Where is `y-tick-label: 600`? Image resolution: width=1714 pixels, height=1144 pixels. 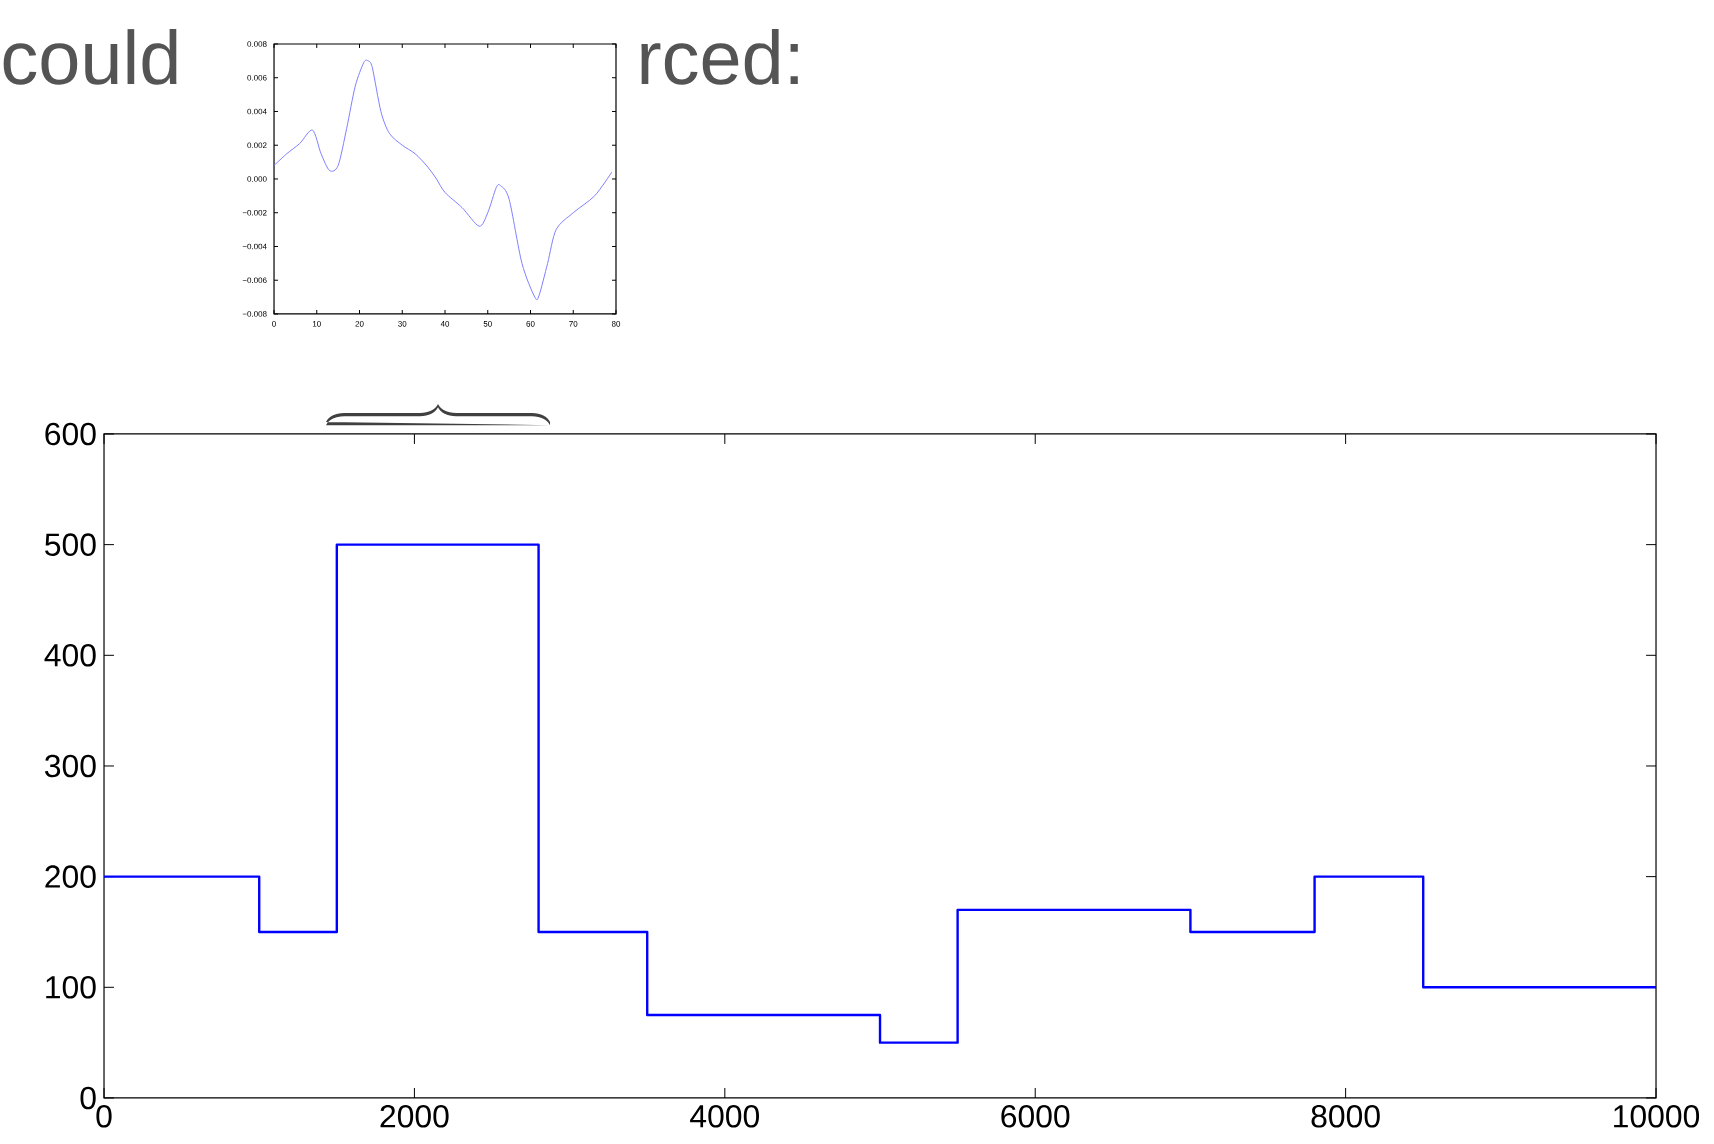 y-tick-label: 600 is located at coordinates (70, 434).